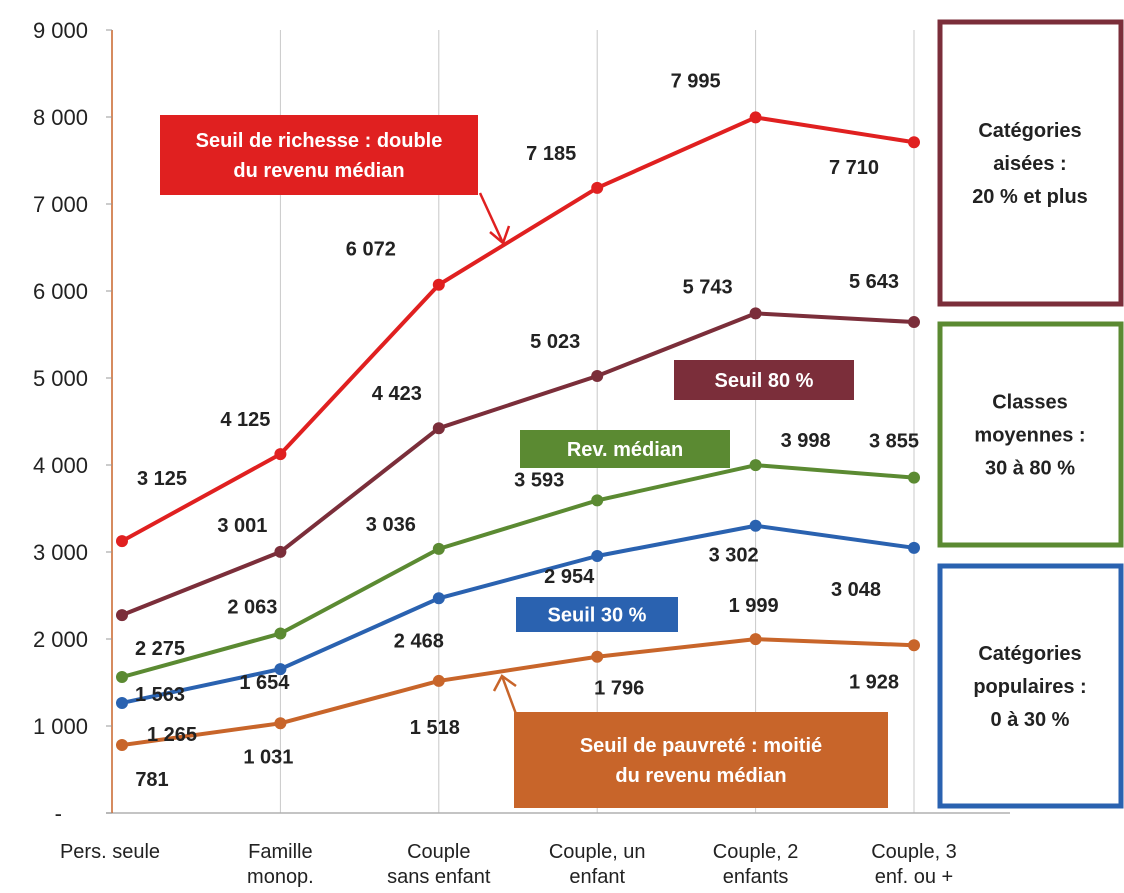  I want to click on y-tick-label: 1 000, so click(60, 726).